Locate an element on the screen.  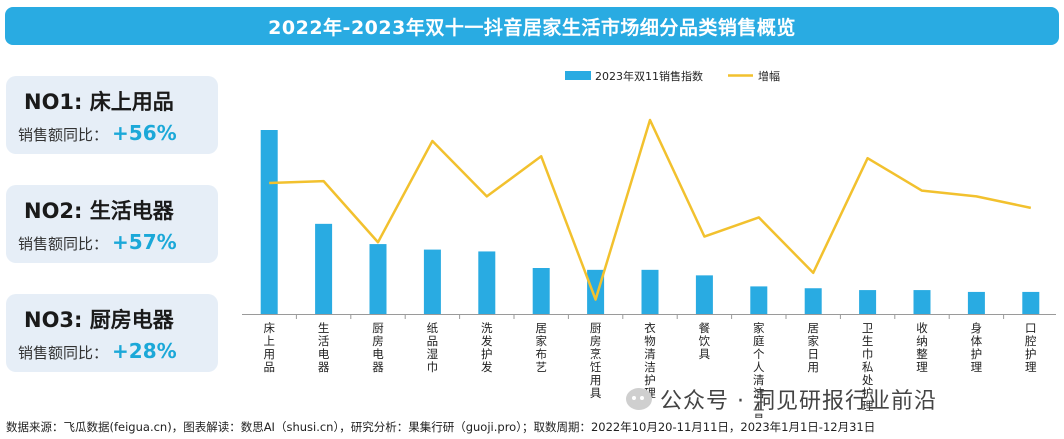
rank-card-yoy: 销售额同比： +28% is located at coordinates (97, 351).